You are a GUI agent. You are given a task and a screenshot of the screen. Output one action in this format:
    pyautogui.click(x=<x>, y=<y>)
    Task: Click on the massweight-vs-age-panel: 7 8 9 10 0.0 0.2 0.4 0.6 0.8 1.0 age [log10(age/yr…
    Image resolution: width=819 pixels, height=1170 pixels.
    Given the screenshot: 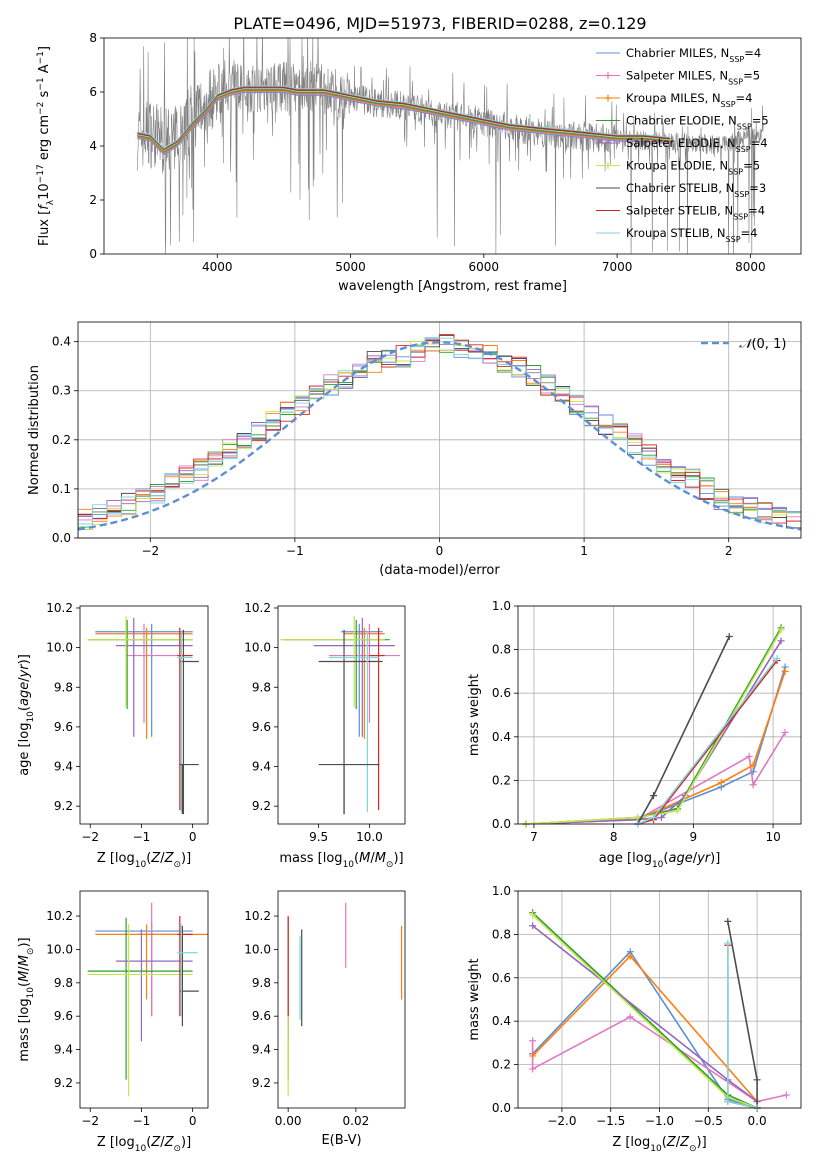 What is the action you would take?
    pyautogui.click(x=634, y=734)
    